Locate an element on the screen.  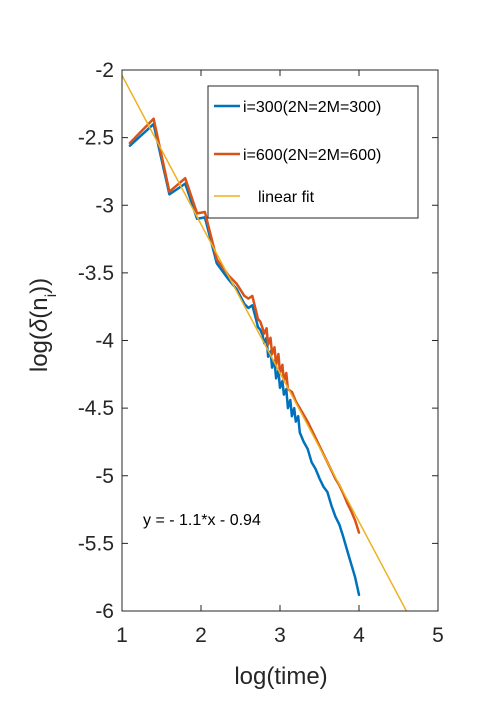
legend-box is located at coordinates (313, 152).